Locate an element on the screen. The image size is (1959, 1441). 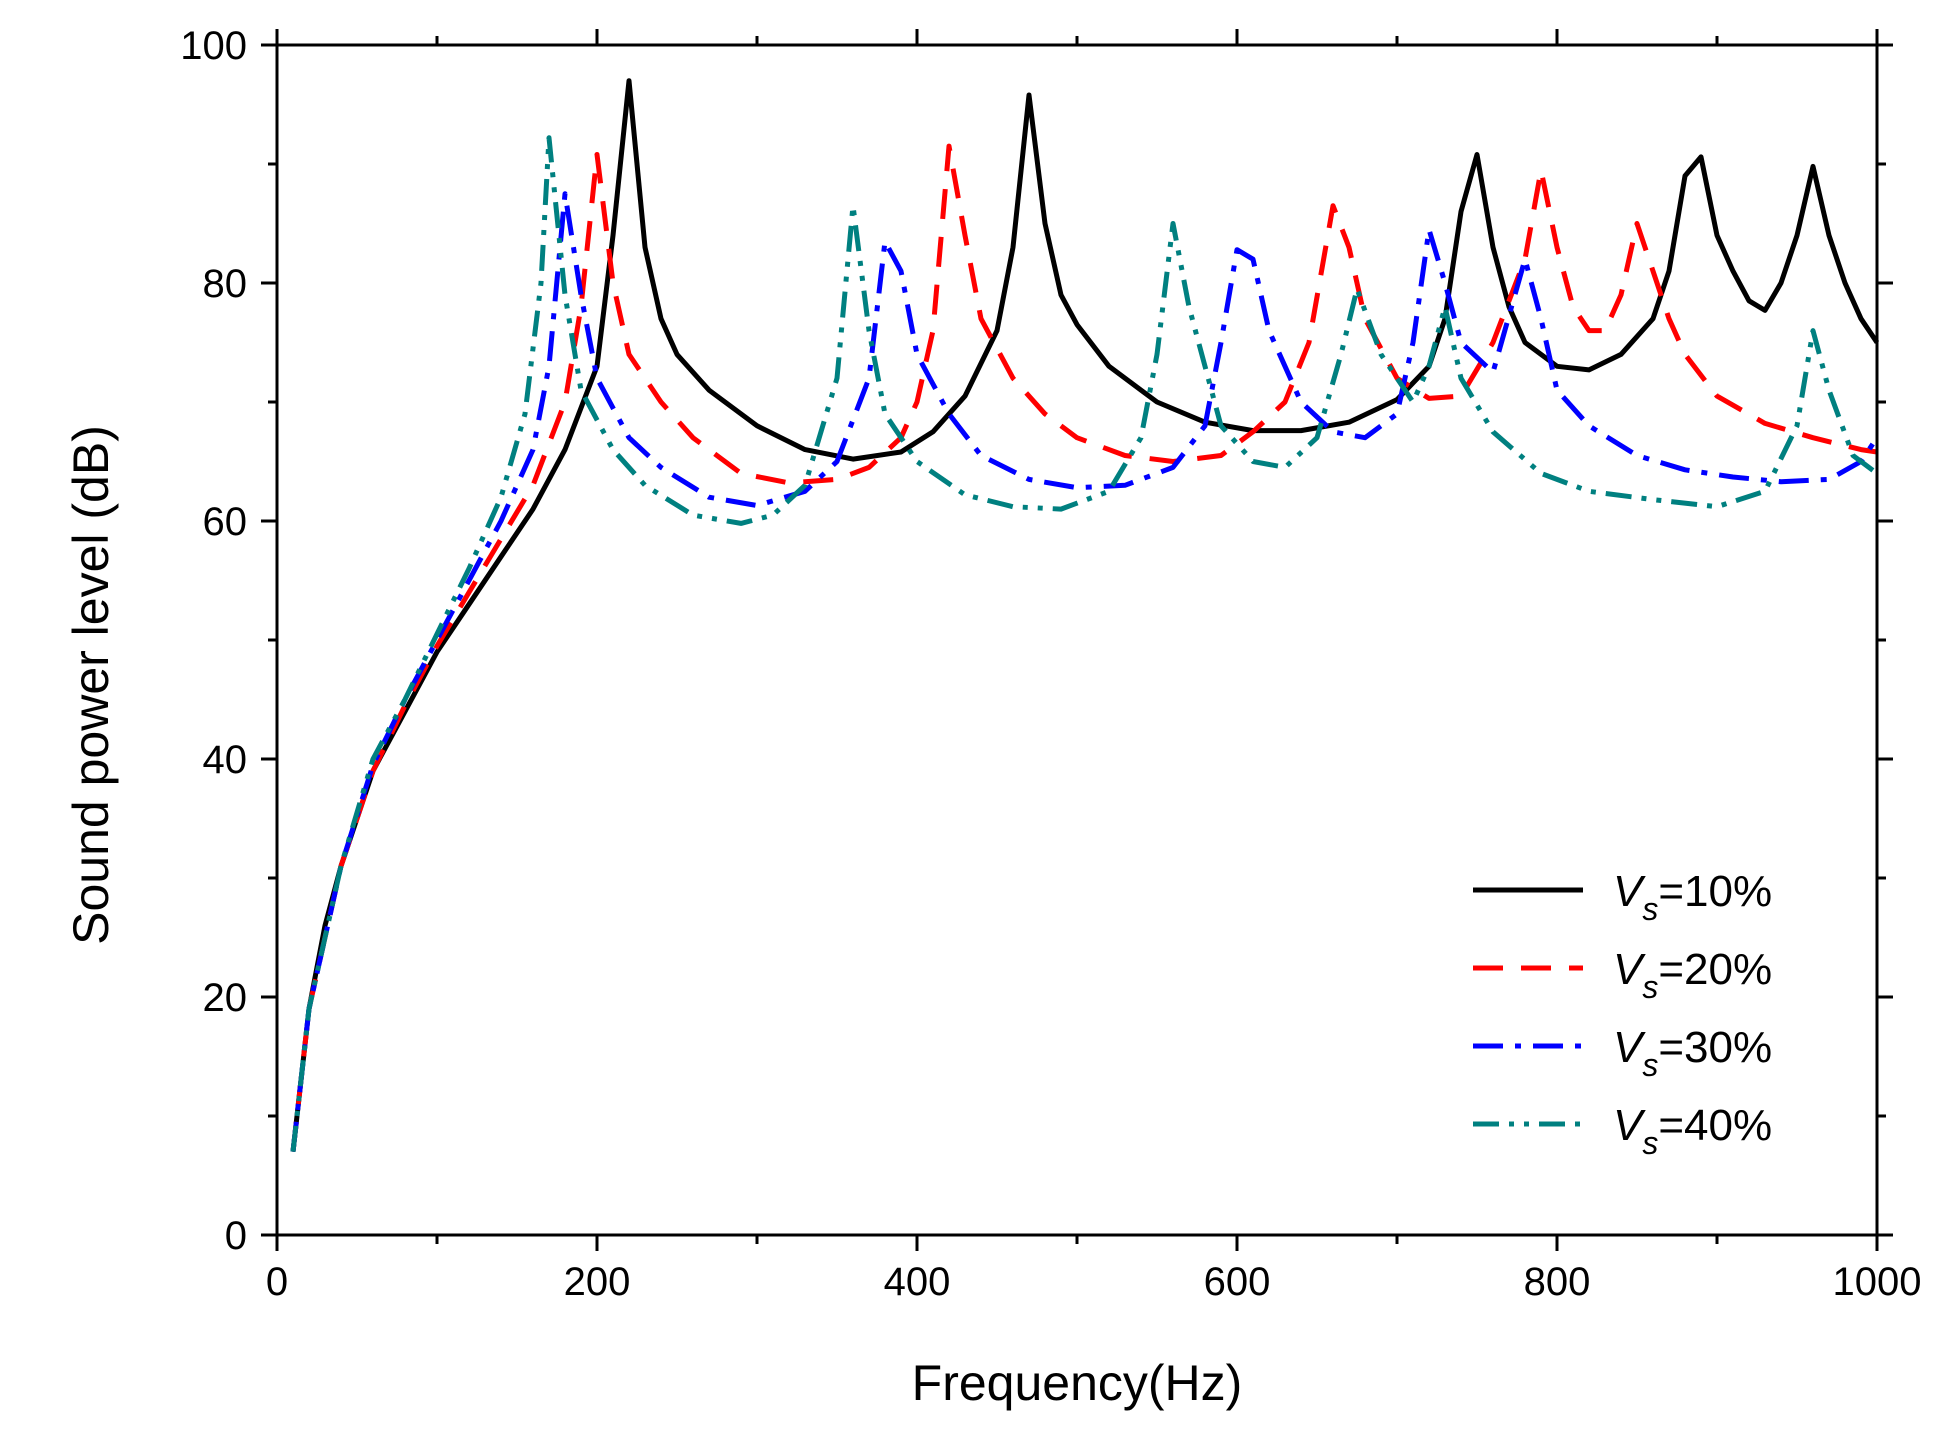
x-tick-label: 0 is located at coordinates (277, 1282).